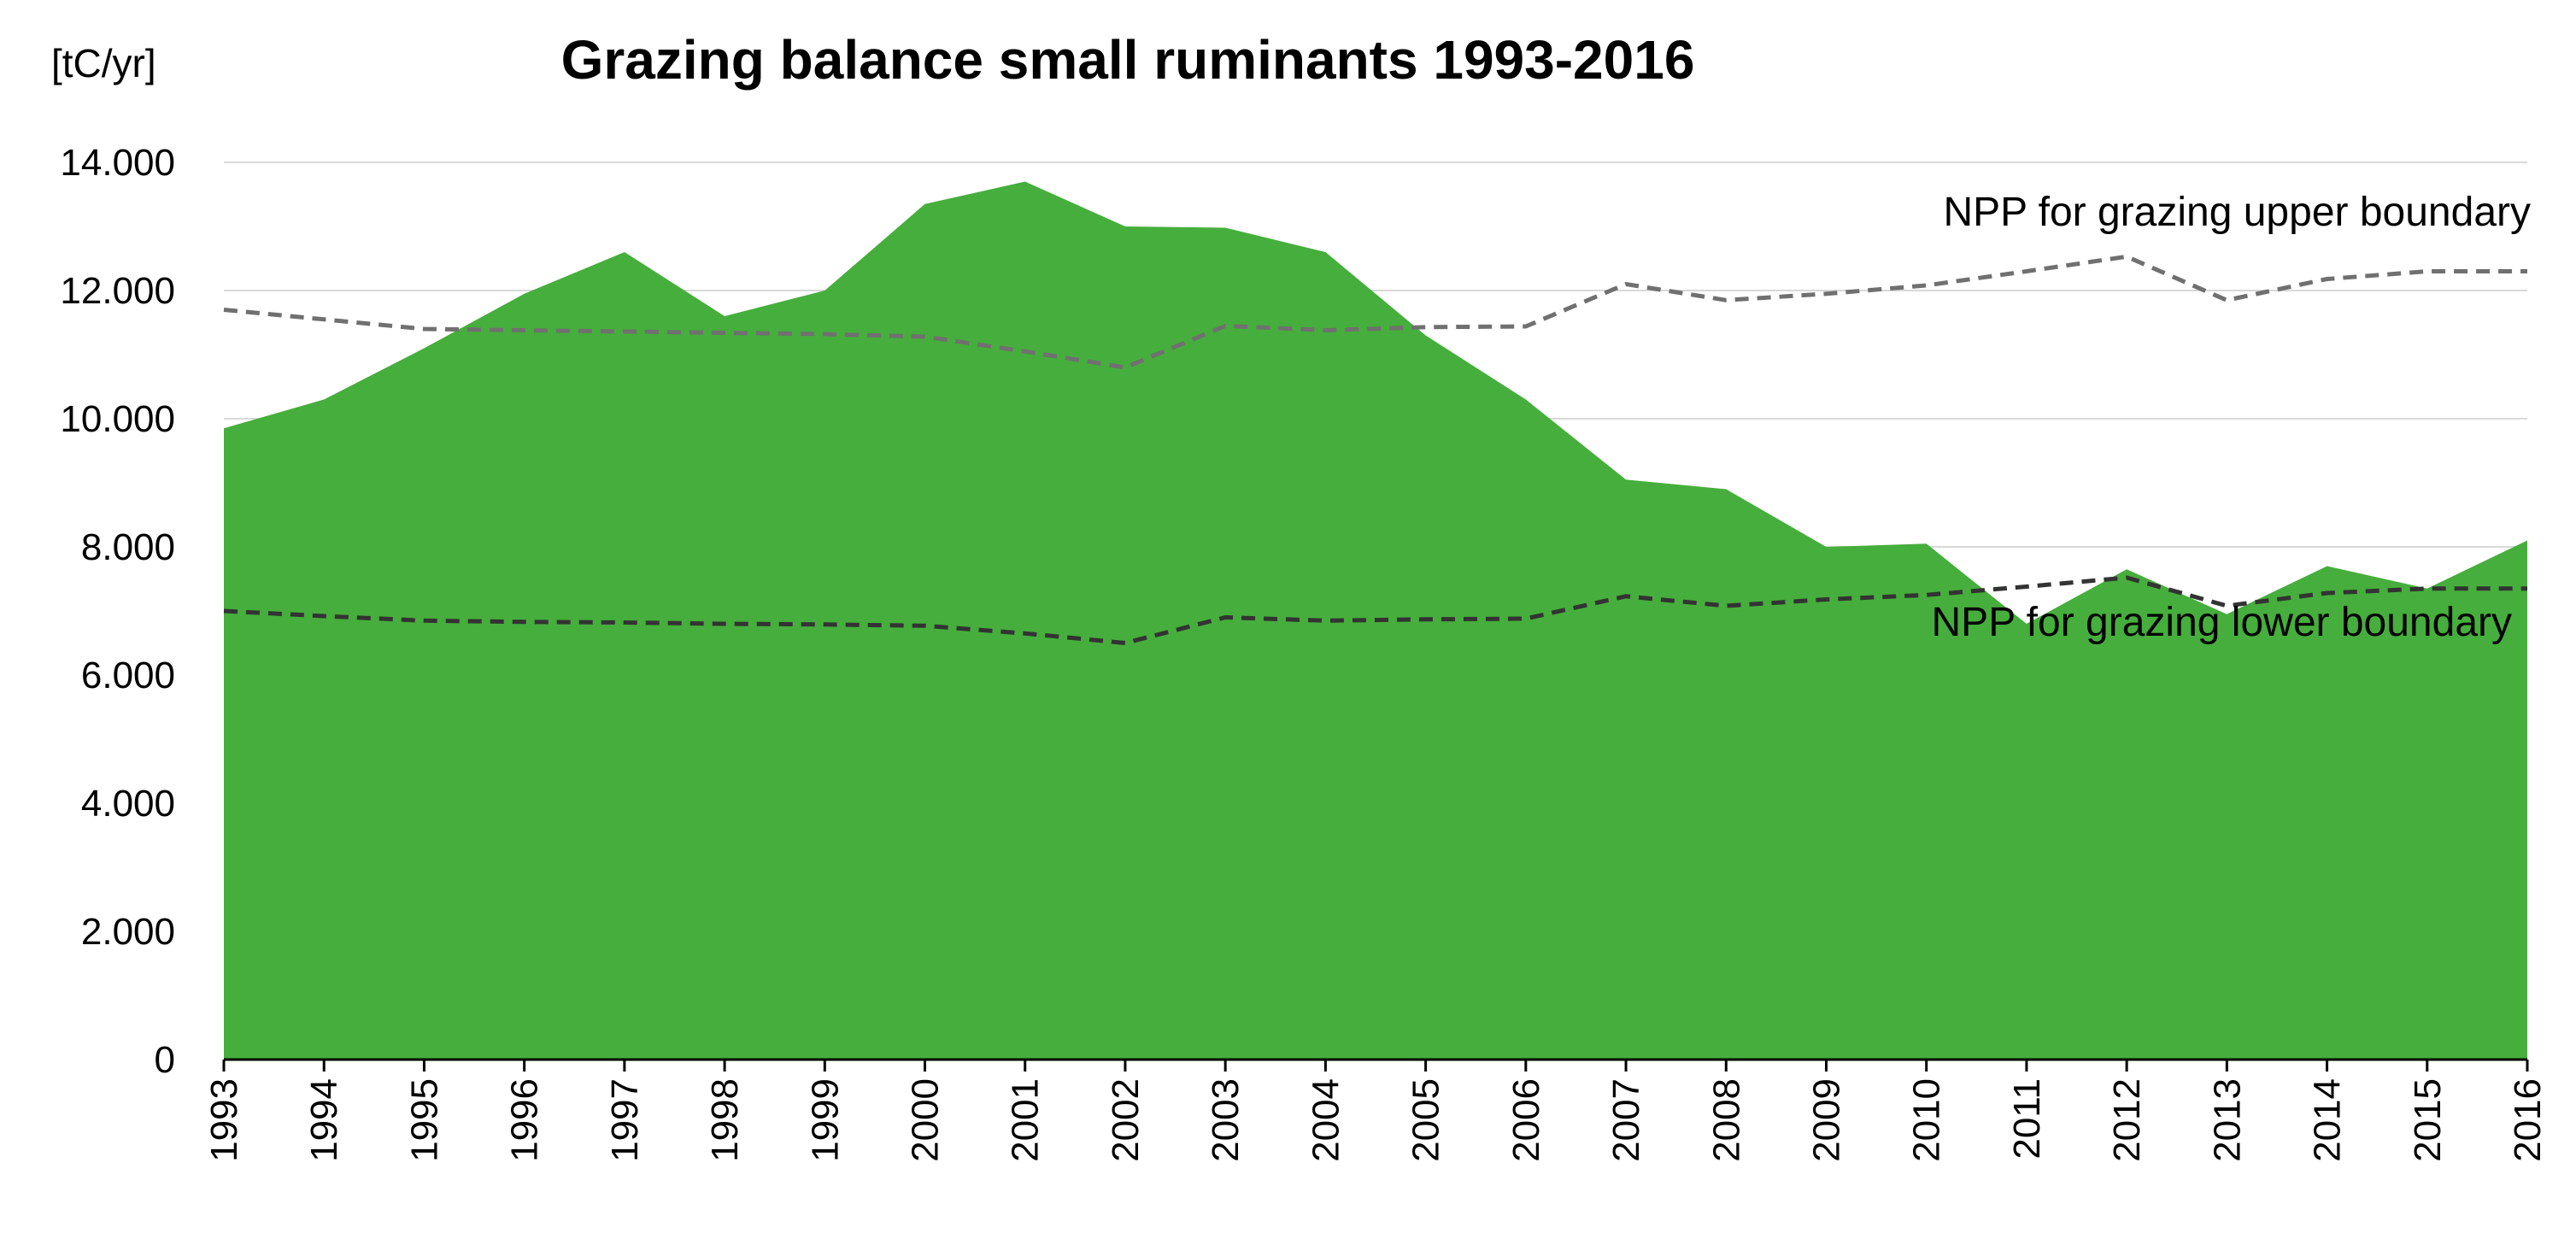  Describe the element at coordinates (1626, 1120) in the screenshot. I see `x-tick-label: 2007` at that location.